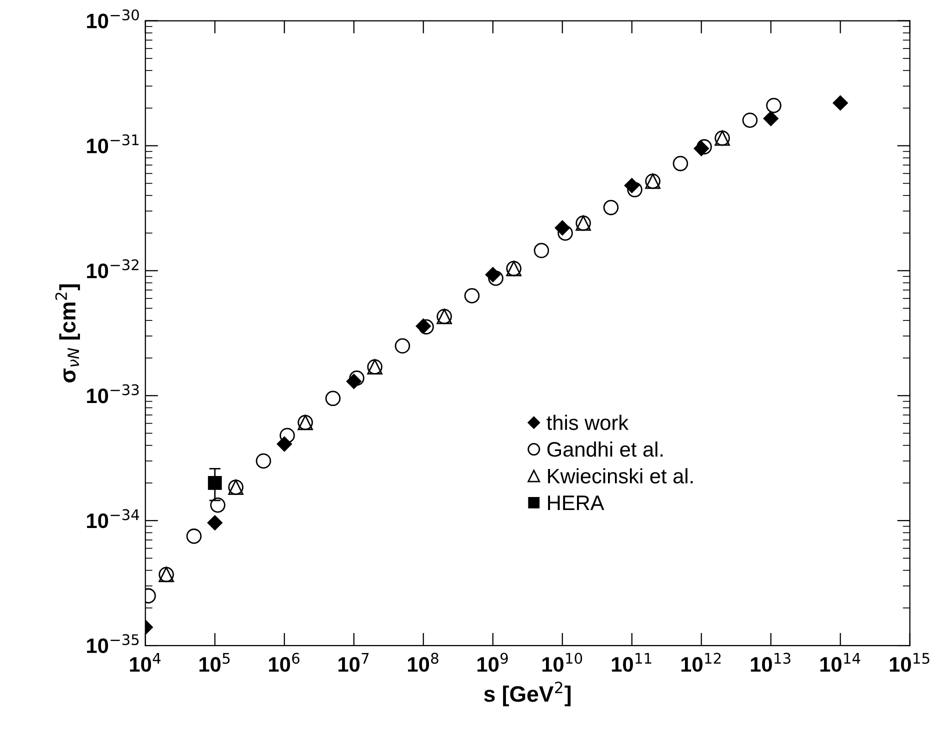 This screenshot has height=742, width=938. What do you see at coordinates (527, 694) in the screenshot?
I see `x-axis-title: s [GeV$^{2}$]` at bounding box center [527, 694].